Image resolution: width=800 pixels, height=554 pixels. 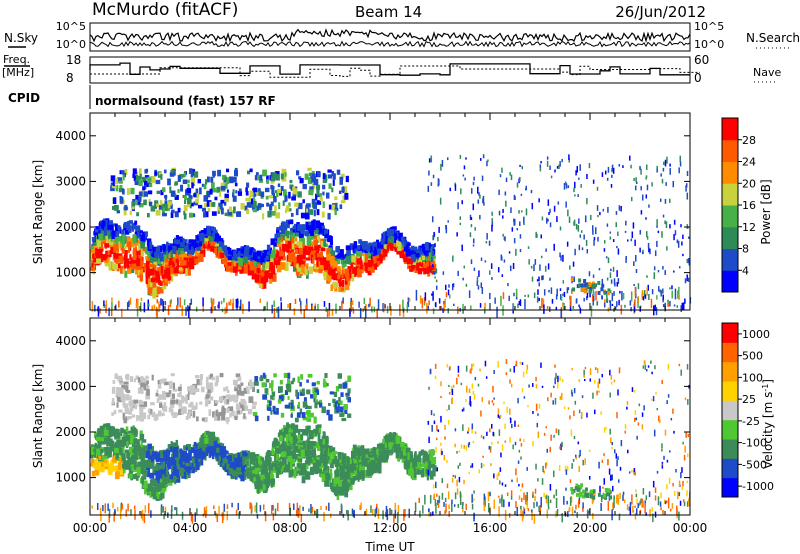 What do you see at coordinates (71, 44) in the screenshot?
I see `noise-left-tick-bottom: 10^0` at bounding box center [71, 44].